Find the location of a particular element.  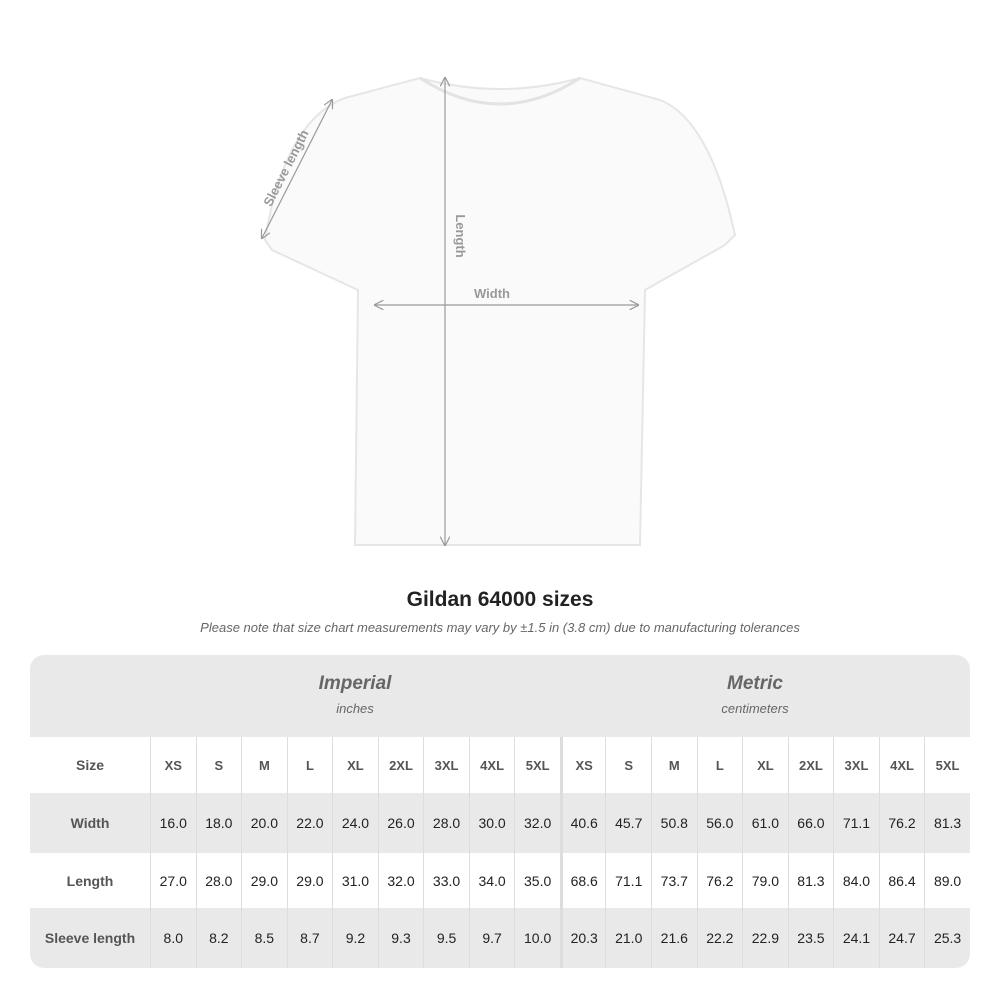

metric-title: Metric is located at coordinates (755, 683).